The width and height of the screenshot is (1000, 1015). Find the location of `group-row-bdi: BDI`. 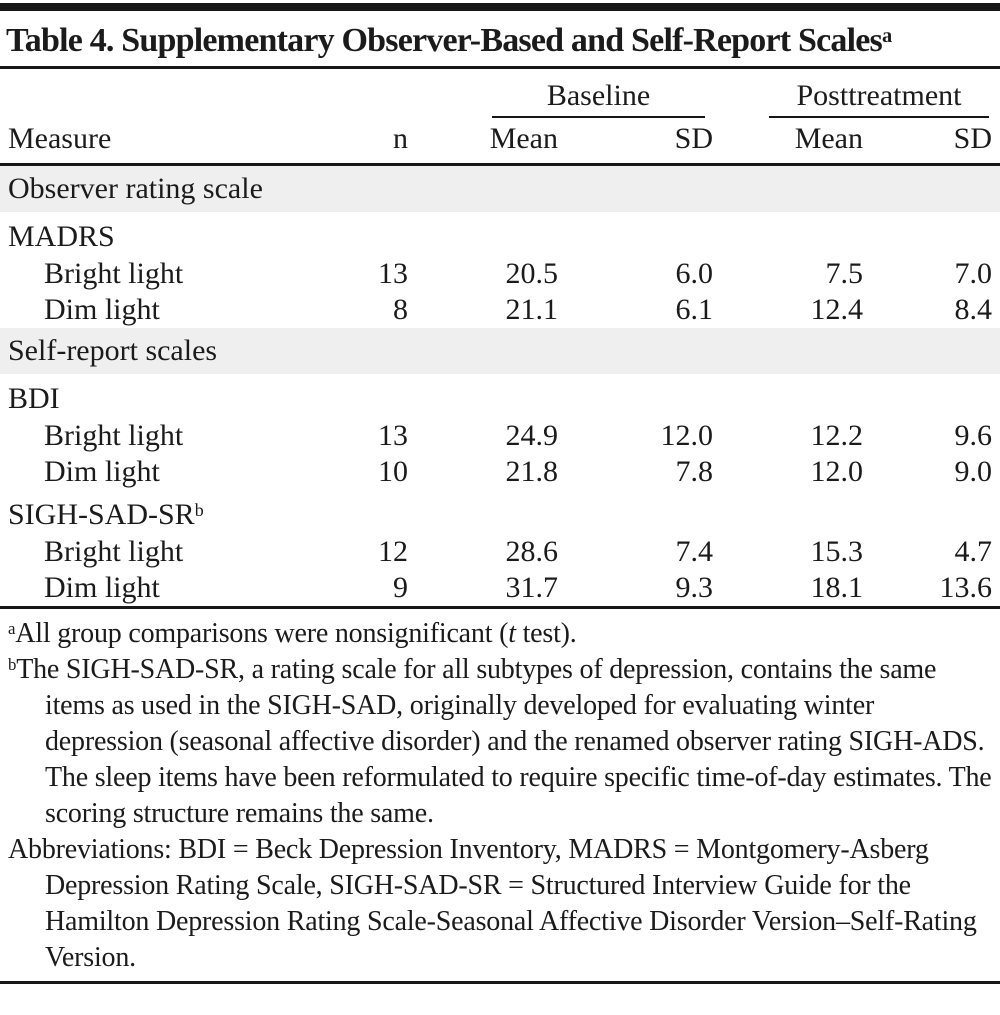

group-row-bdi: BDI is located at coordinates (500, 396).